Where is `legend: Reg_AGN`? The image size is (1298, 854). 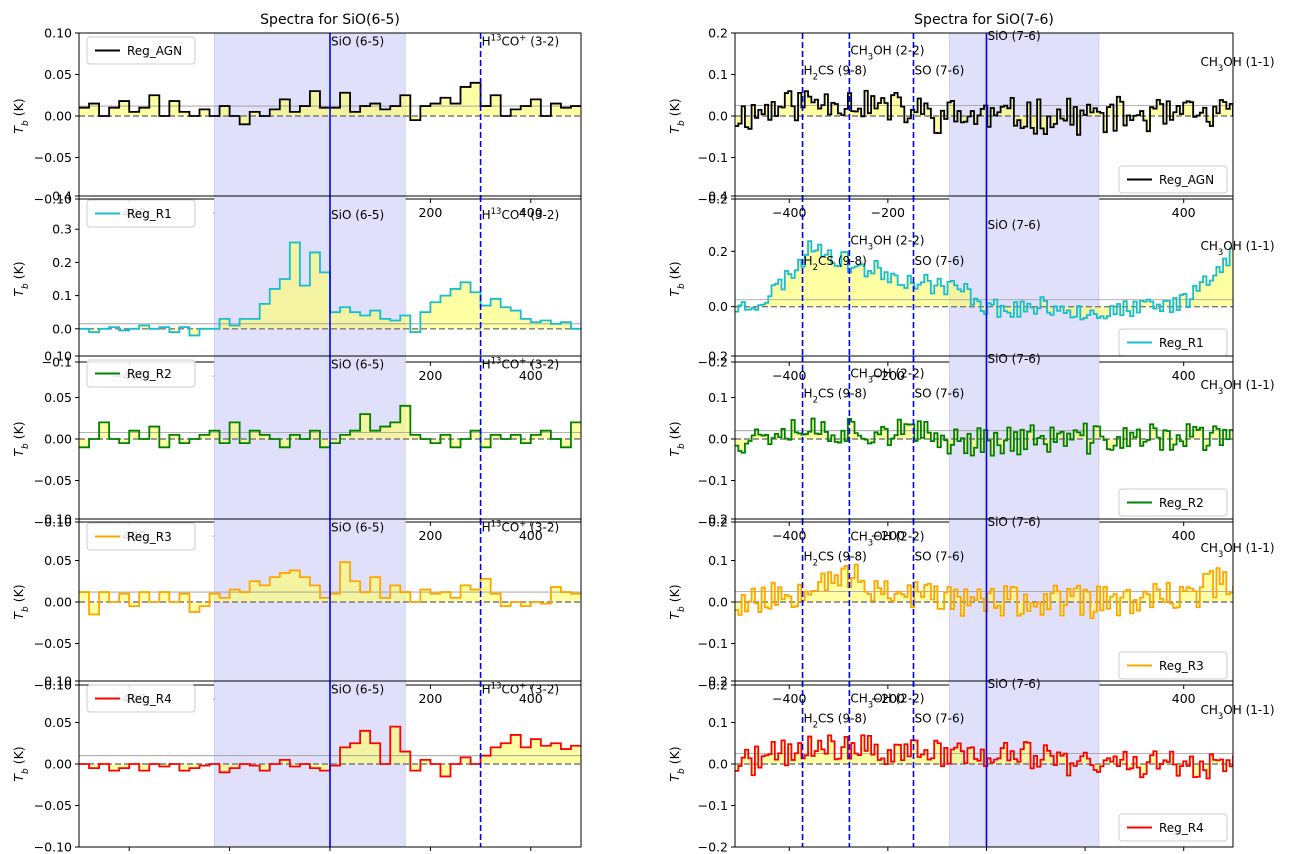 legend: Reg_AGN is located at coordinates (1173, 179).